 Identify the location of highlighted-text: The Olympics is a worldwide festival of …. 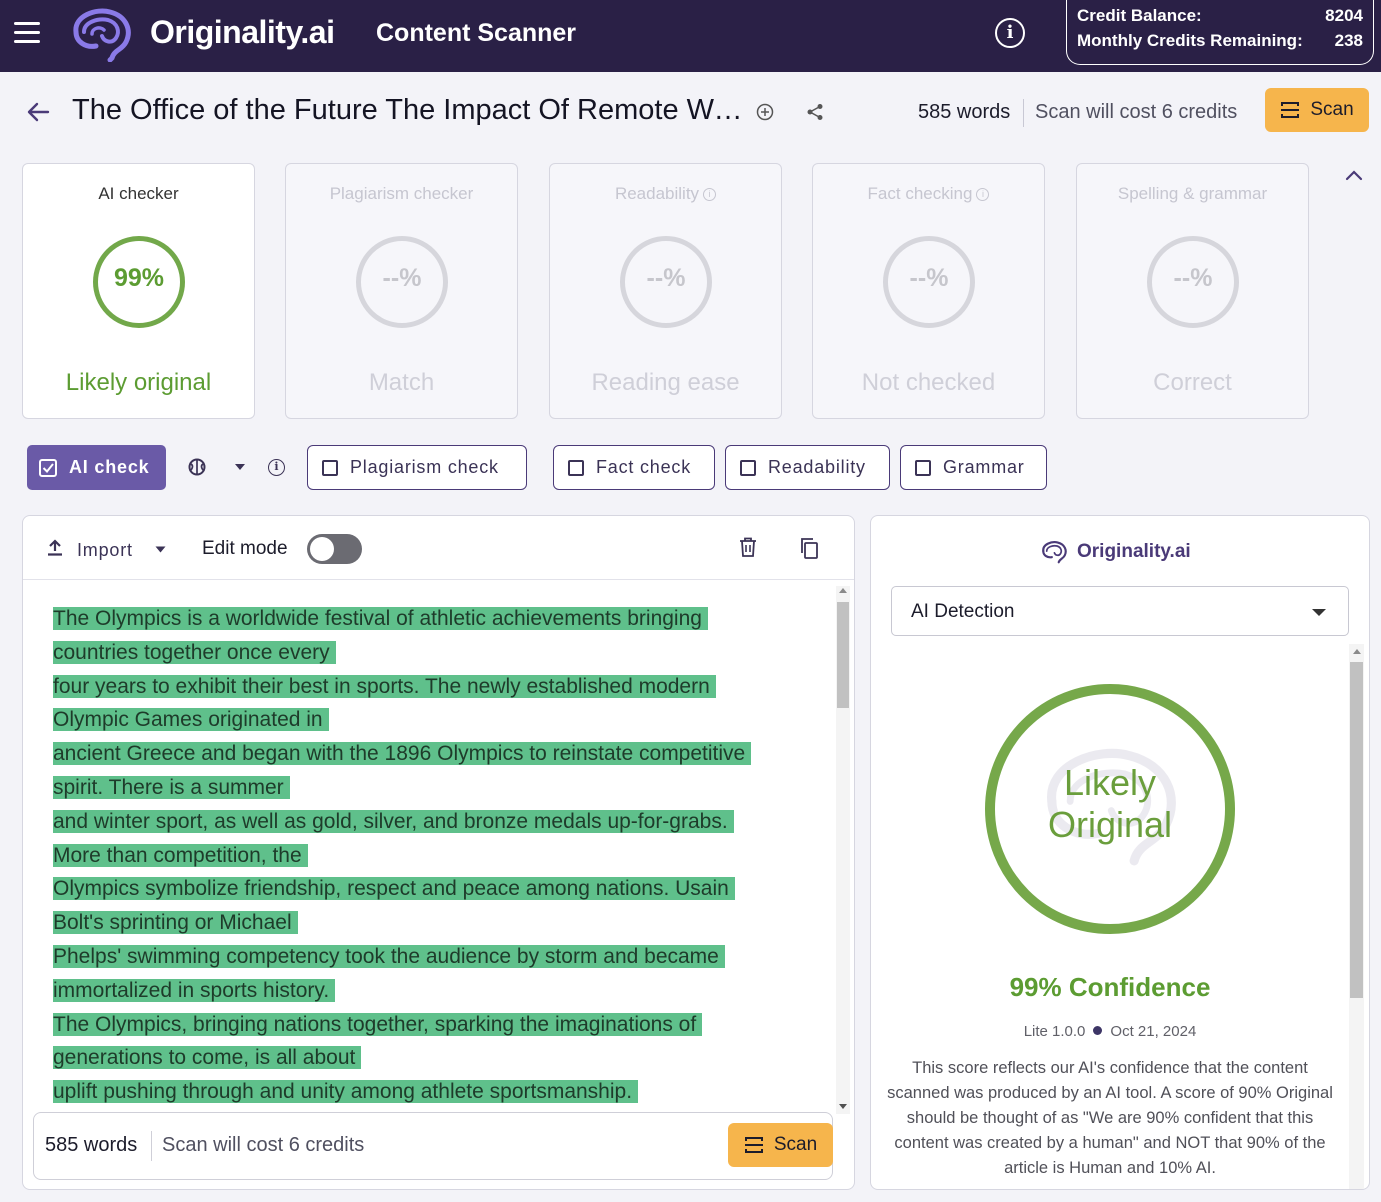
(380, 618).